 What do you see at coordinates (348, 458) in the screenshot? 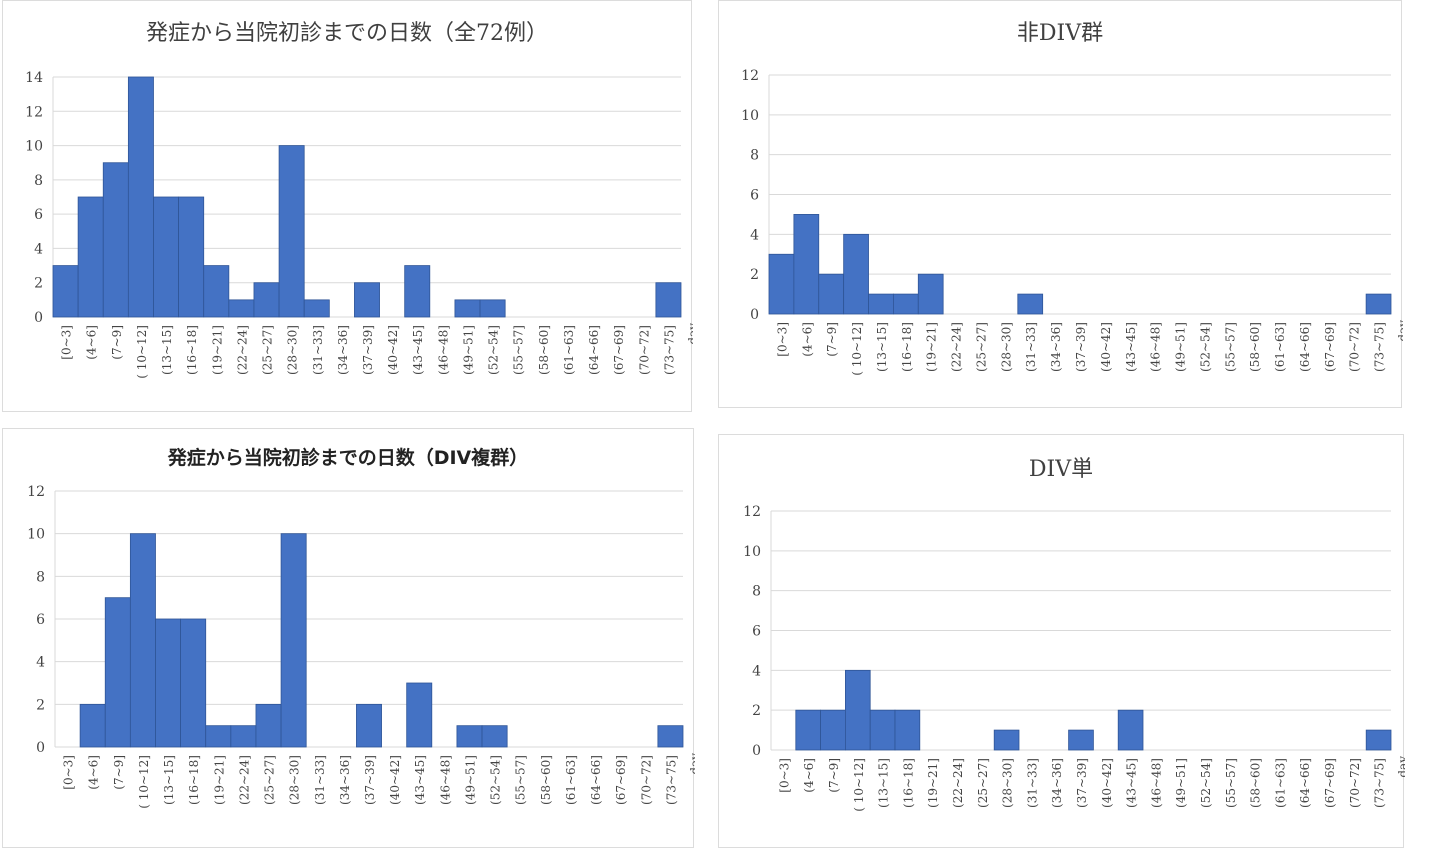
I see `chart-title: 発症から当院初診までの日数（DIV複群）` at bounding box center [348, 458].